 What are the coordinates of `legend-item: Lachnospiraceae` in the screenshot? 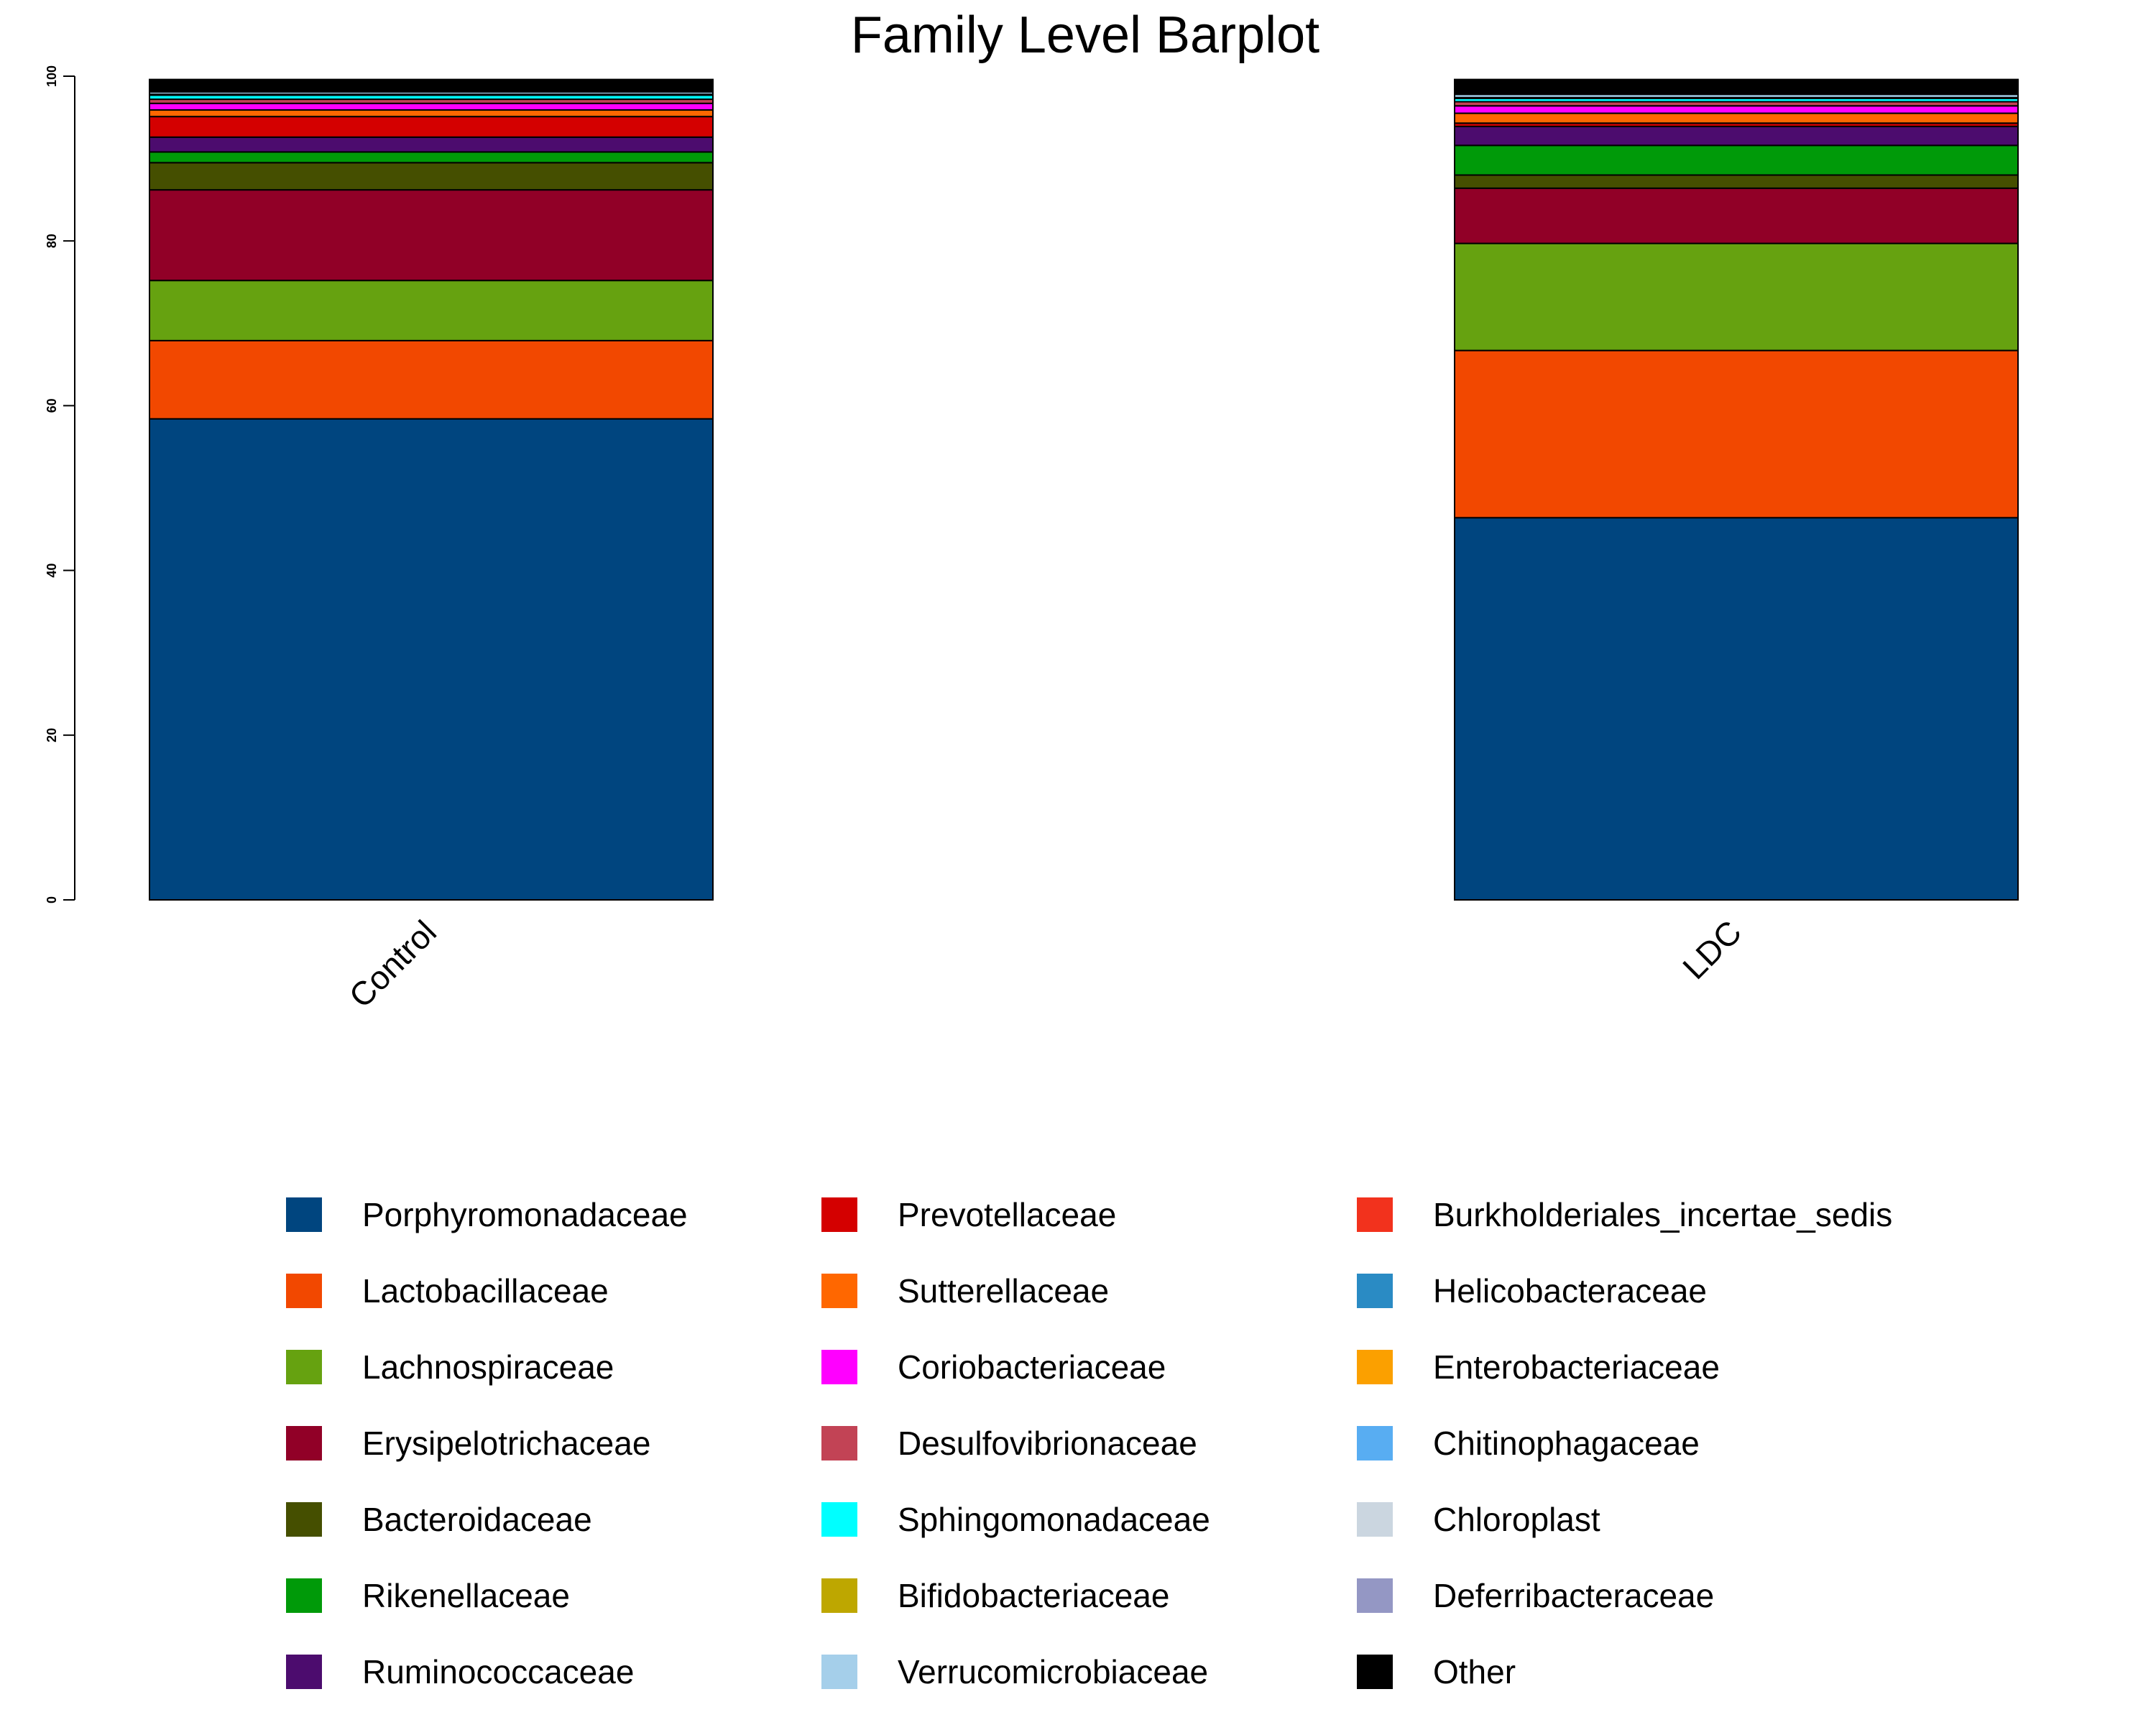 It's located at (450, 1367).